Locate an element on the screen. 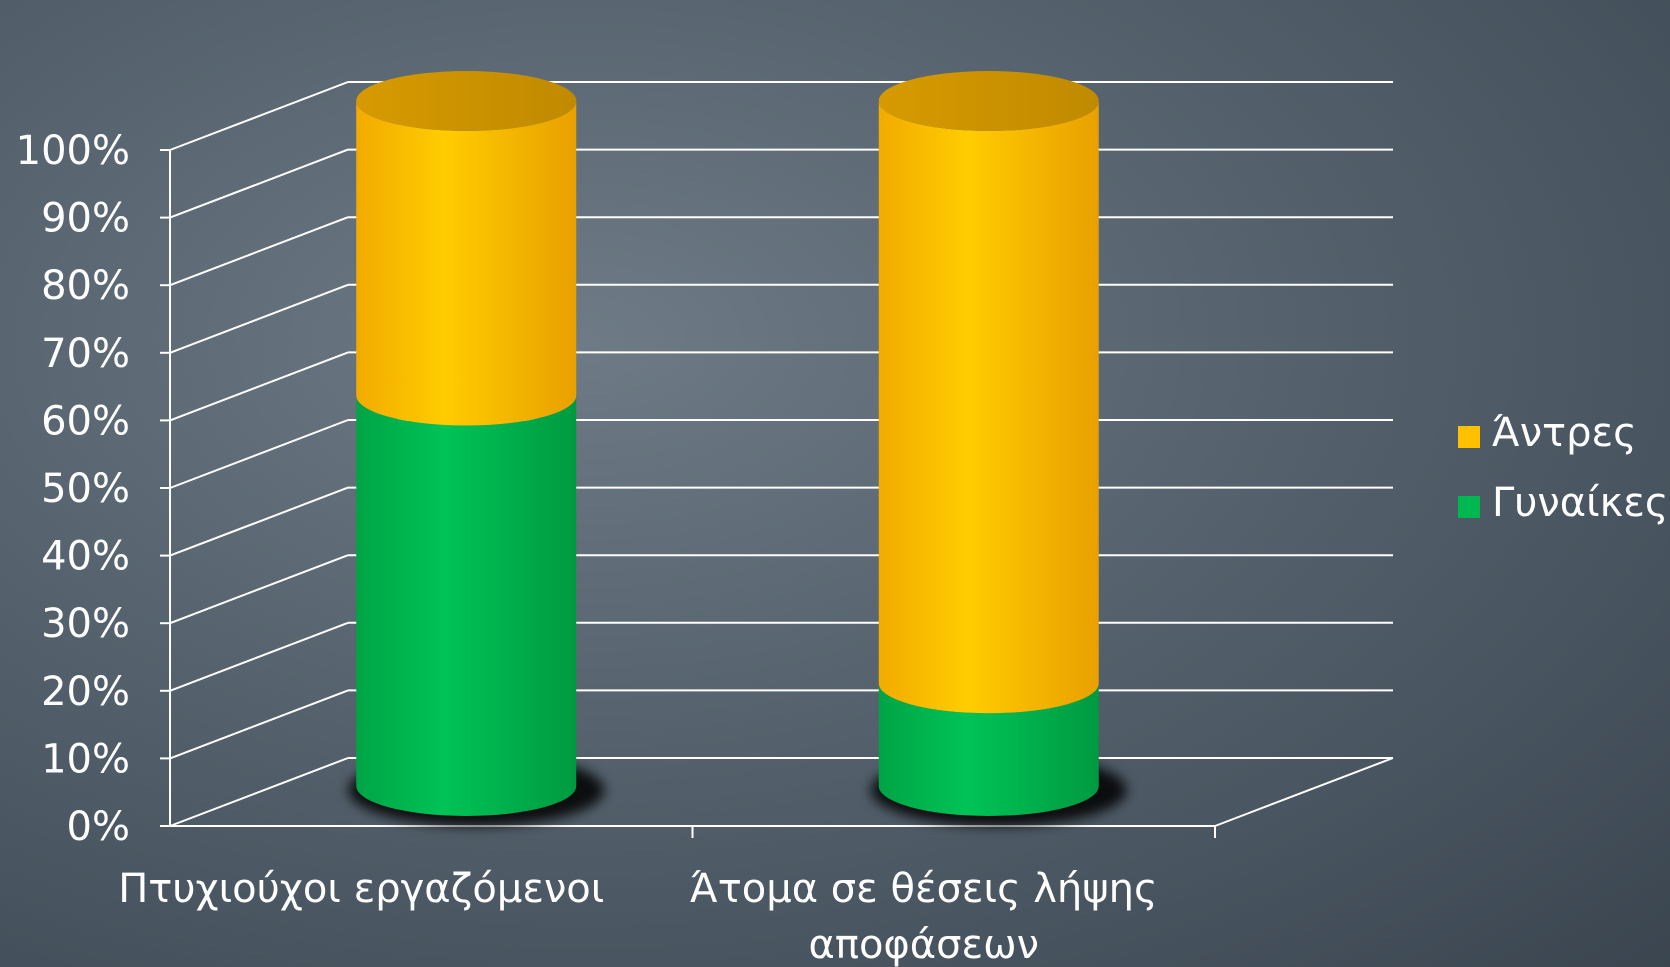 The image size is (1670, 967). ytick-label: 80% is located at coordinates (85, 286).